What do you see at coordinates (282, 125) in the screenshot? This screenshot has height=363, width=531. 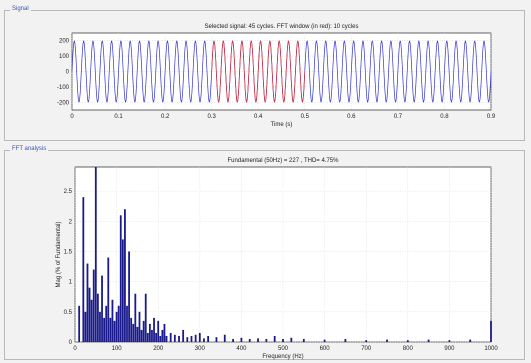 I see `signal-x-axis-label: Time (s)` at bounding box center [282, 125].